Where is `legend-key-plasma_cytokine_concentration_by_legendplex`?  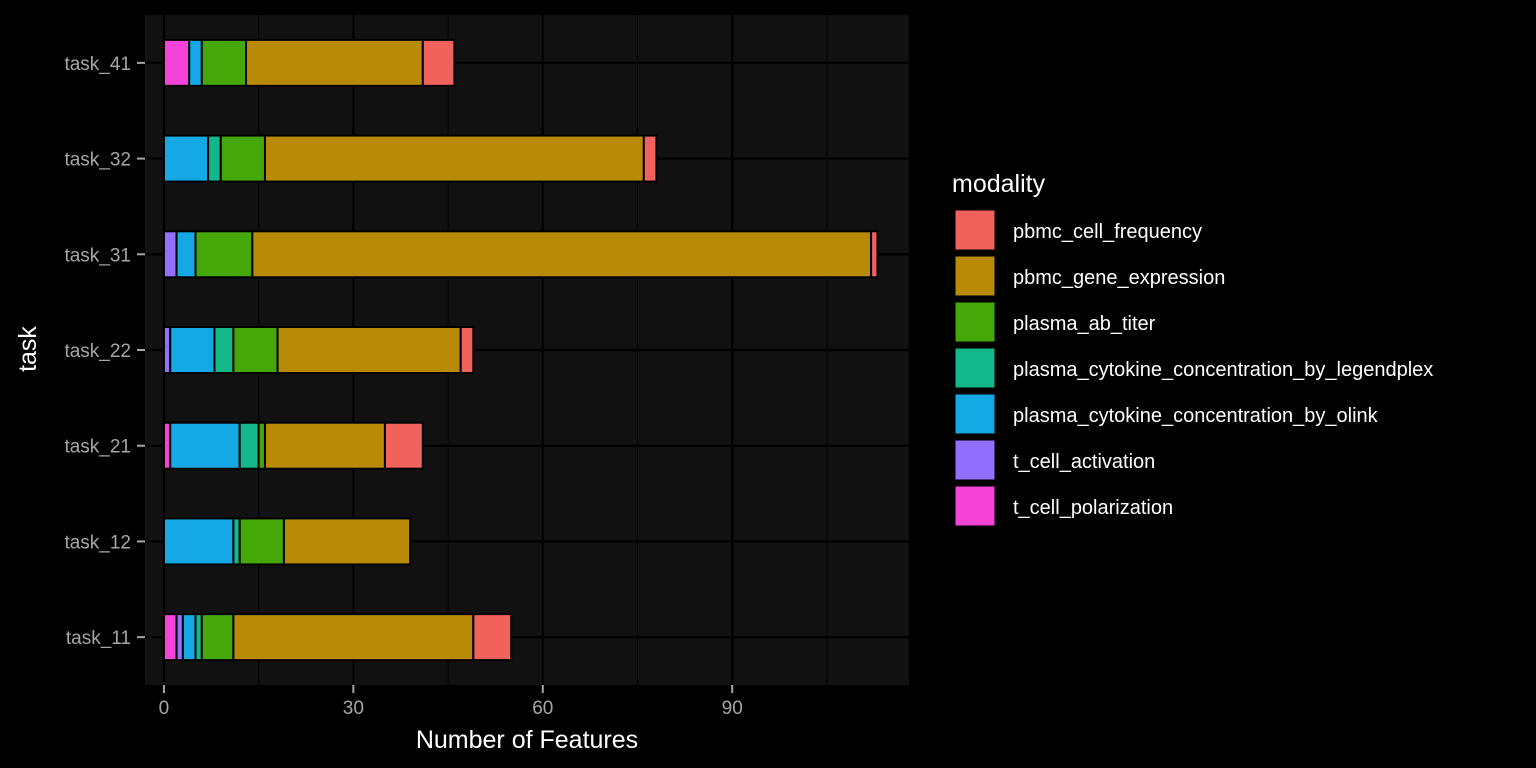 legend-key-plasma_cytokine_concentration_by_legendplex is located at coordinates (975, 368).